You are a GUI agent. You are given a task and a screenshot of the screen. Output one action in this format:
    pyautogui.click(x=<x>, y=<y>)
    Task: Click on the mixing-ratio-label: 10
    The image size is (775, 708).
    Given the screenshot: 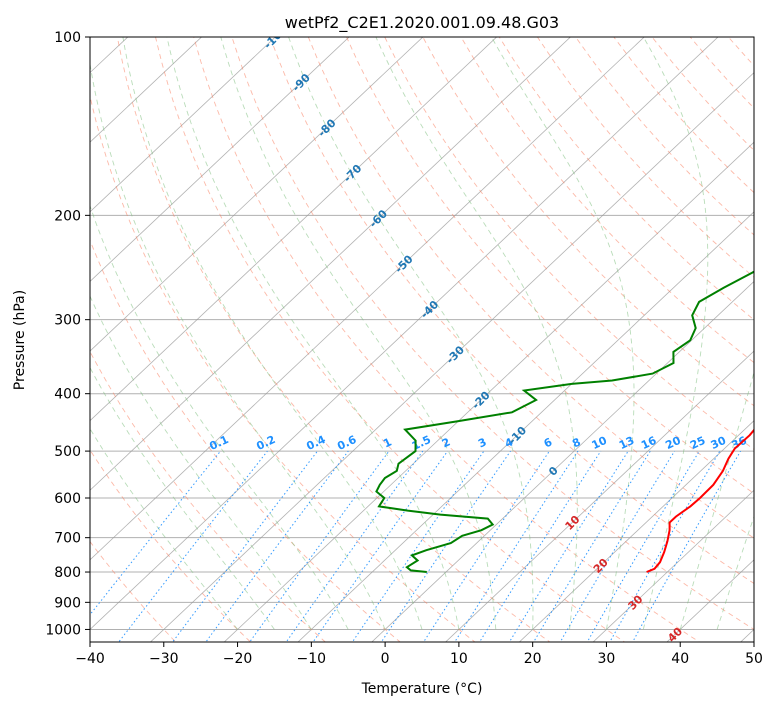 What is the action you would take?
    pyautogui.click(x=600, y=443)
    